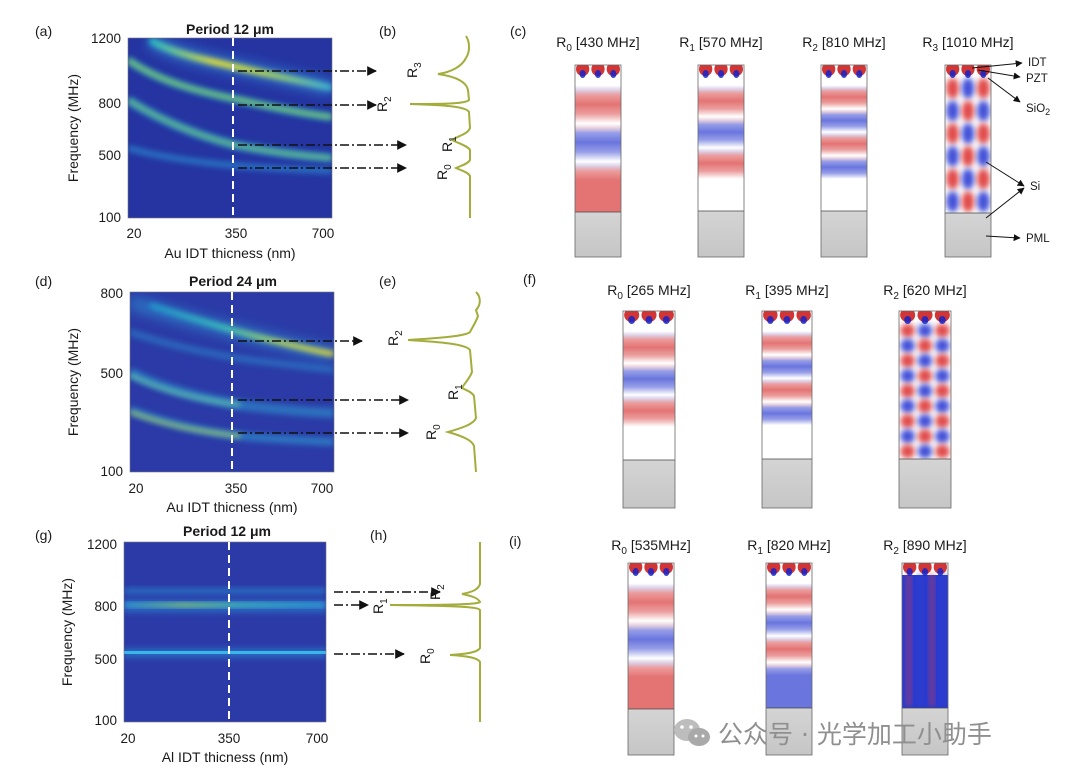 This screenshot has width=1080, height=775. I want to click on mode-profiles-f: R0 [265 MHz] R1 [395 MHz] R2 [620 MHz], so click(787, 395).